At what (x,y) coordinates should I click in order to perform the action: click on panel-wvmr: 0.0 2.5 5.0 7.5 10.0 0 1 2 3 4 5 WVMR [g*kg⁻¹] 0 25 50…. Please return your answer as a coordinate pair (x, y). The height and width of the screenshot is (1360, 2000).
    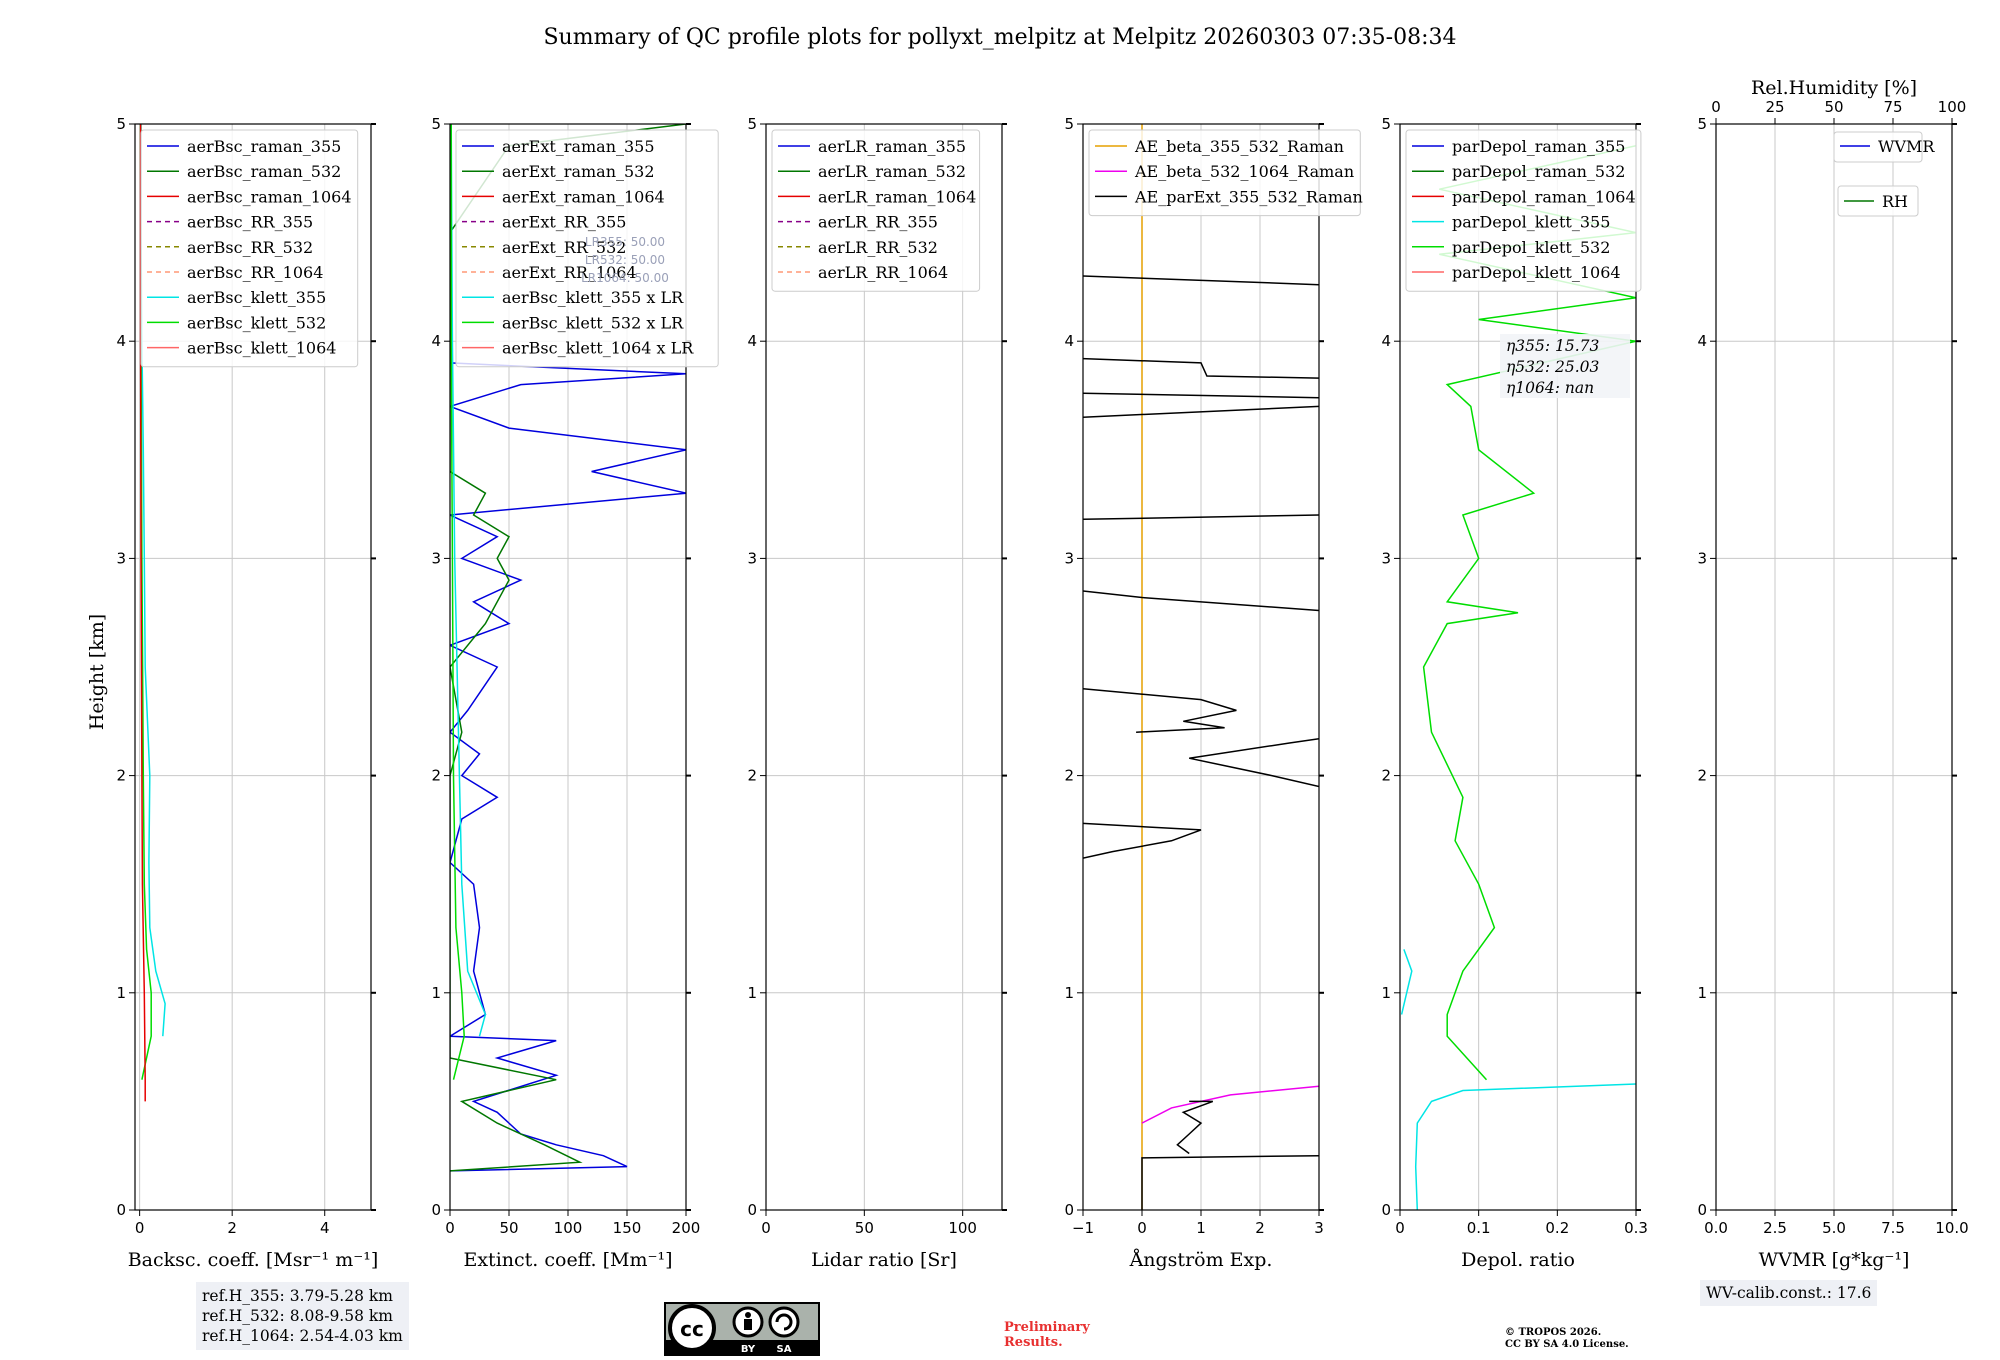
    Looking at the image, I should click on (1832, 674).